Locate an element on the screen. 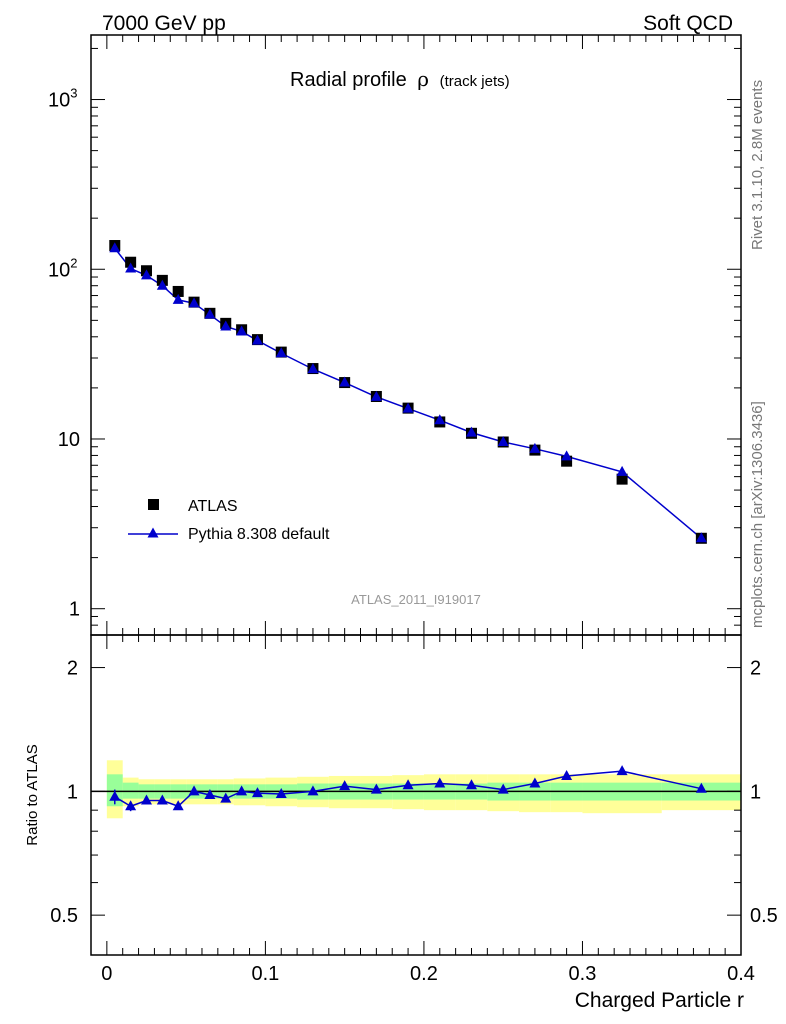  legend-label-pythia: Pythia 8.308 default is located at coordinates (259, 534).